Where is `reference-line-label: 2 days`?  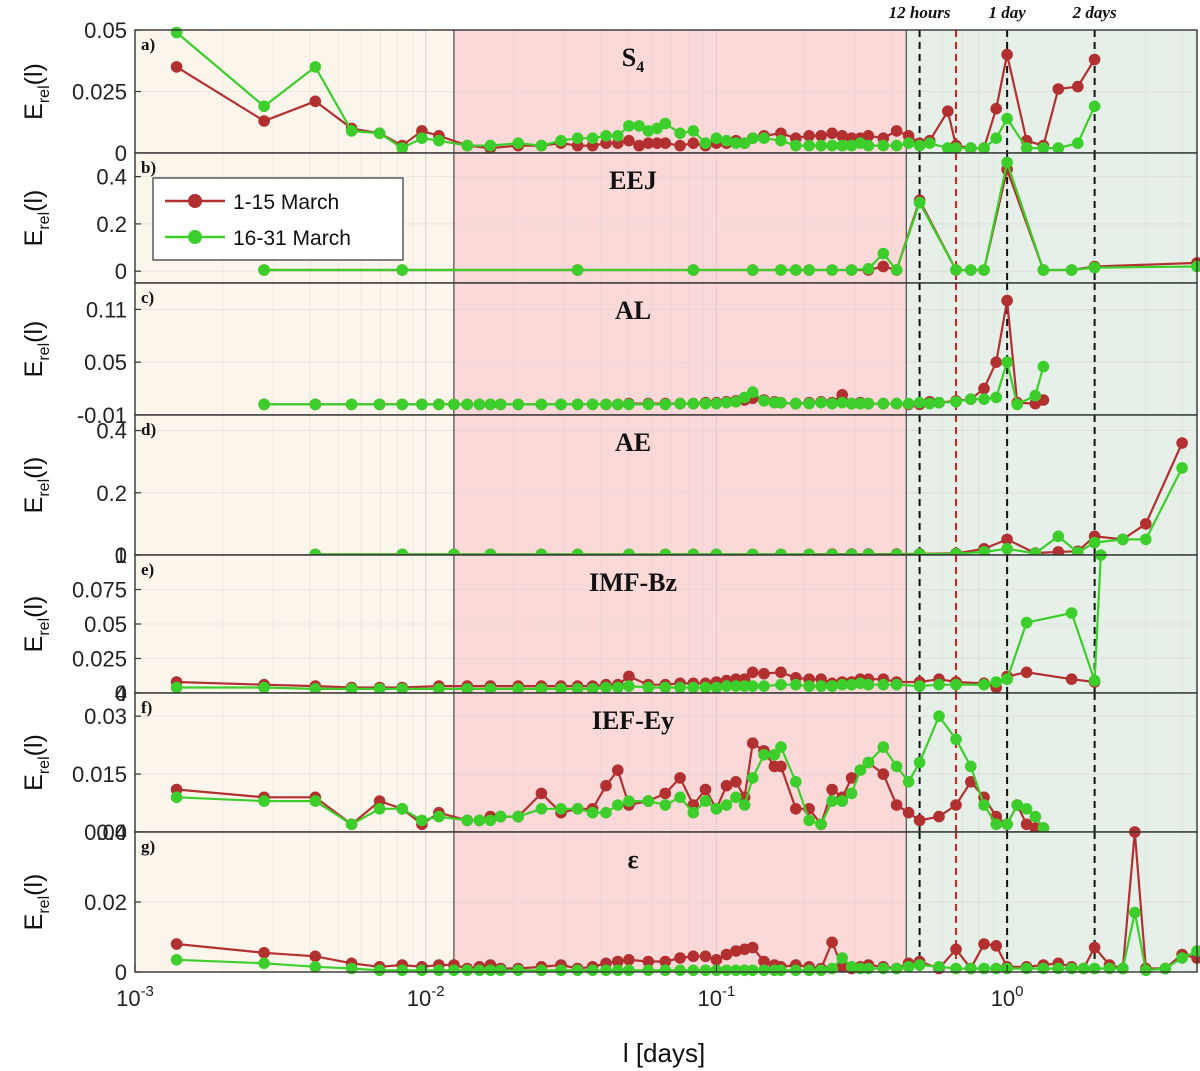
reference-line-label: 2 days is located at coordinates (1094, 12).